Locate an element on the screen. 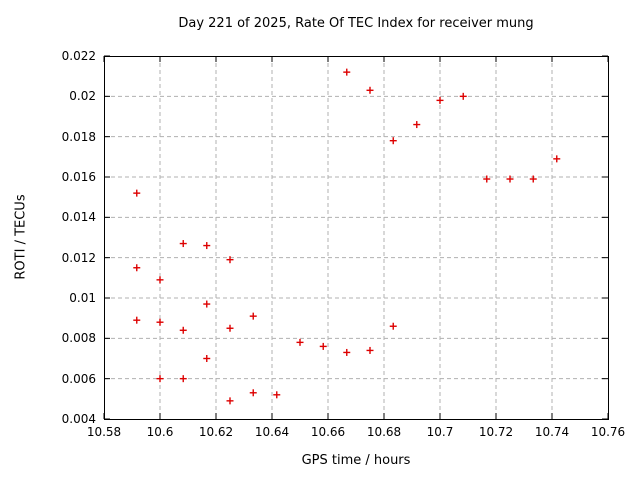  x-tick-label: 10.7 is located at coordinates (440, 432).